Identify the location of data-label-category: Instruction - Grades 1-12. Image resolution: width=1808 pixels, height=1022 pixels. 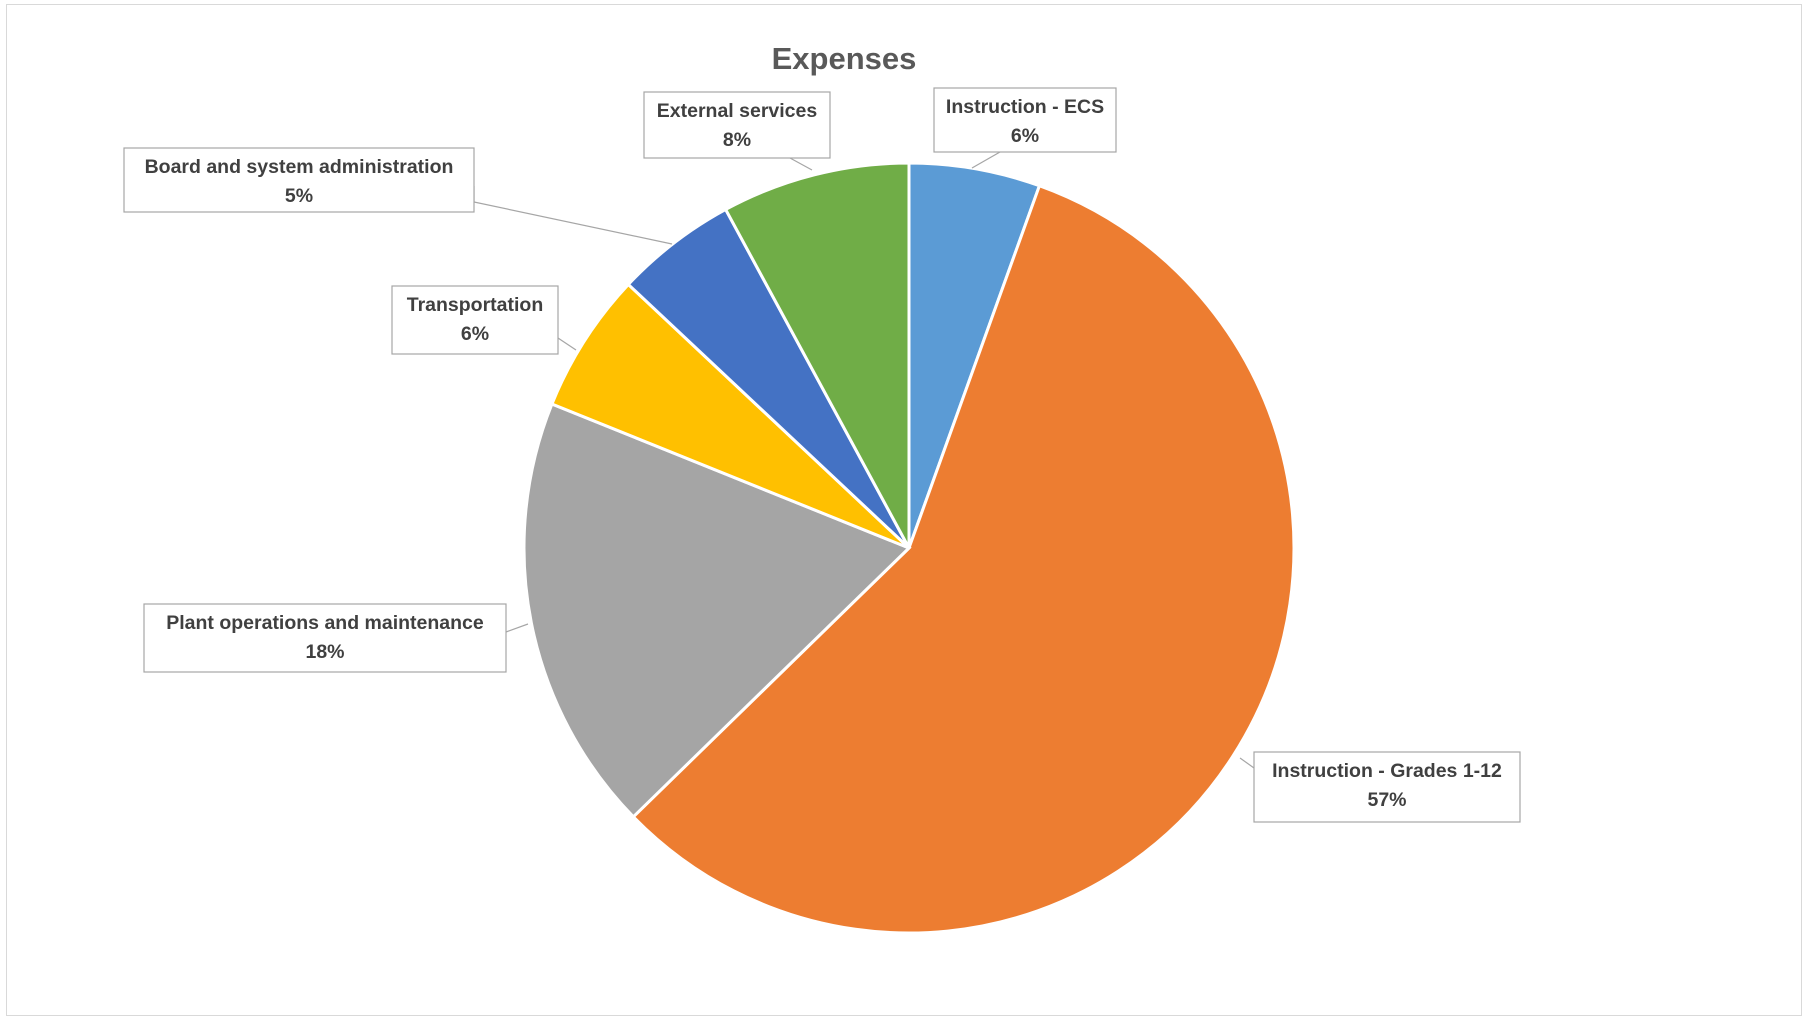
(1387, 771).